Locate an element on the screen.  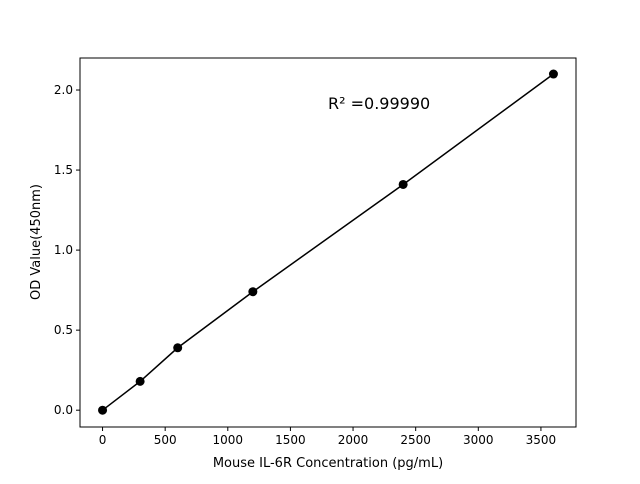
x-tick-label: 3000 is located at coordinates (478, 440).